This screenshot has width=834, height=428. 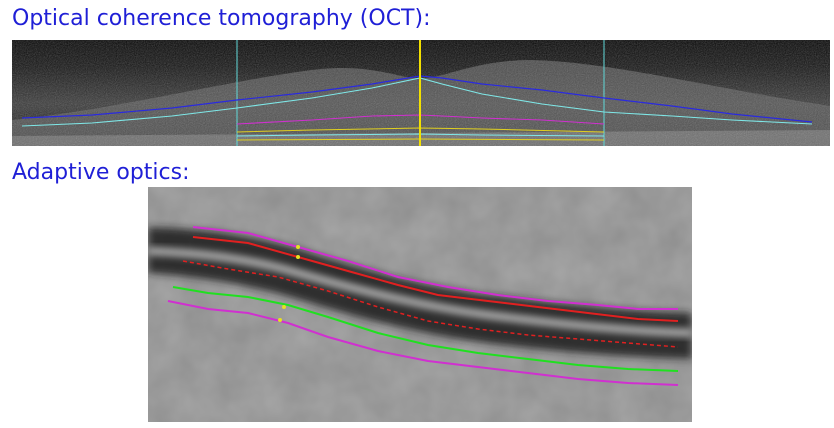 I want to click on oct-heading: Optical coherence tomography (OCT):, so click(x=221, y=19).